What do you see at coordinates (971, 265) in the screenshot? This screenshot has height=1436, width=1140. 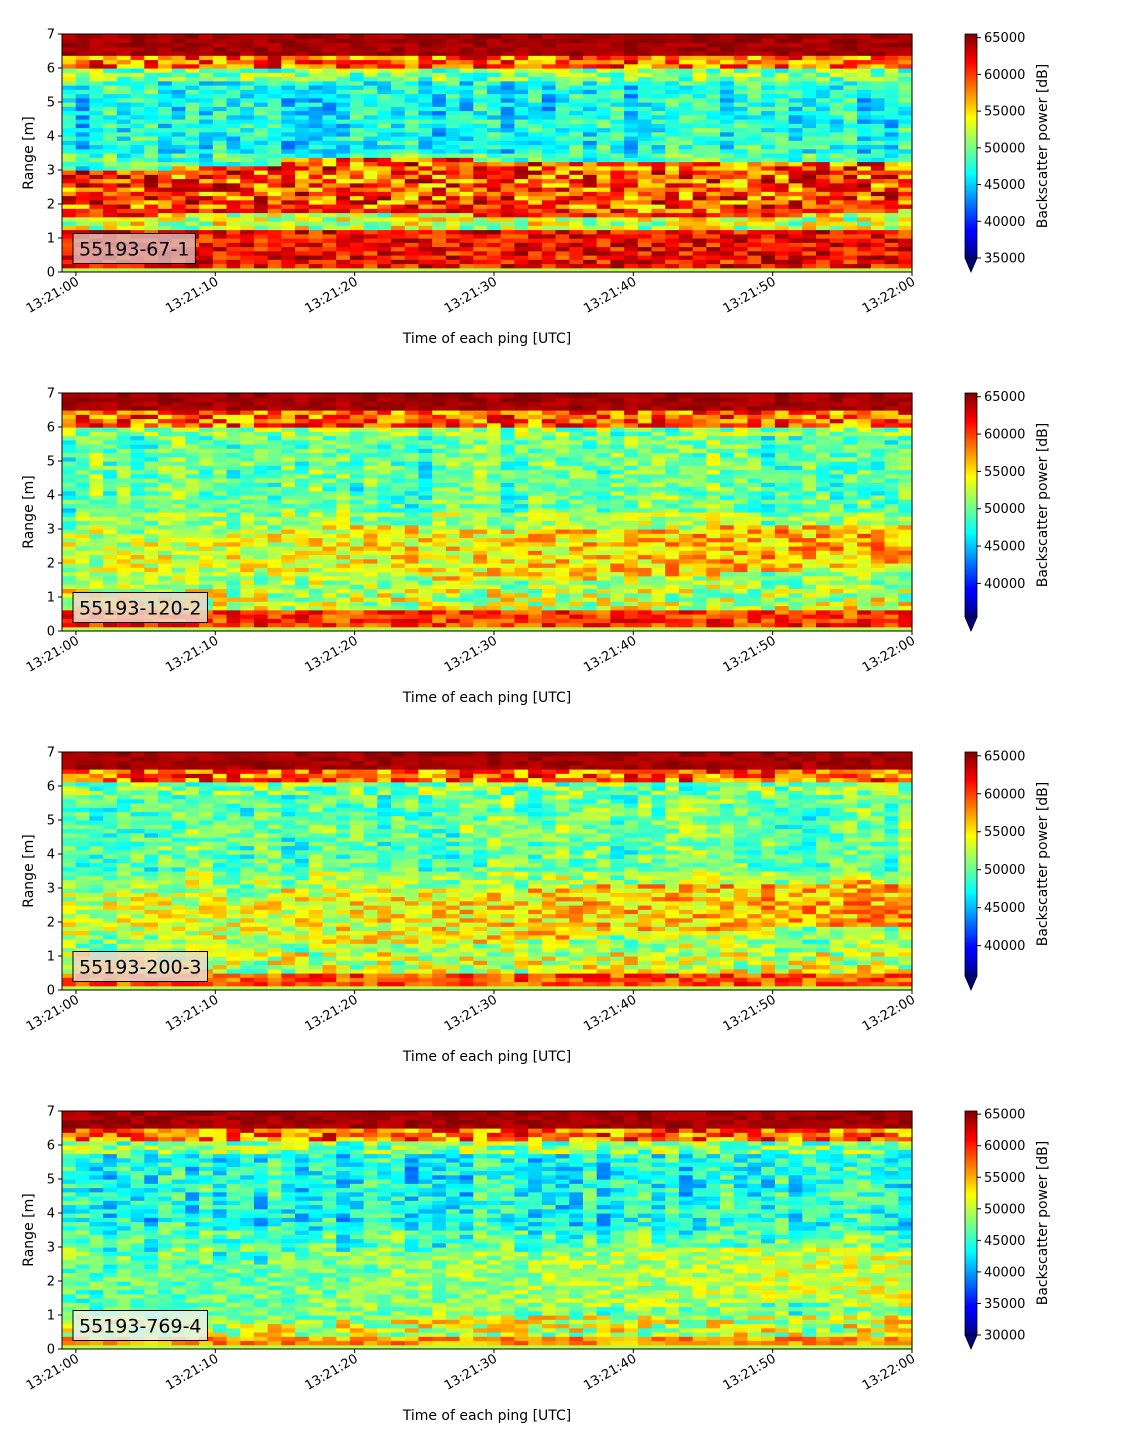 I see `colorbar-extend-arrow` at bounding box center [971, 265].